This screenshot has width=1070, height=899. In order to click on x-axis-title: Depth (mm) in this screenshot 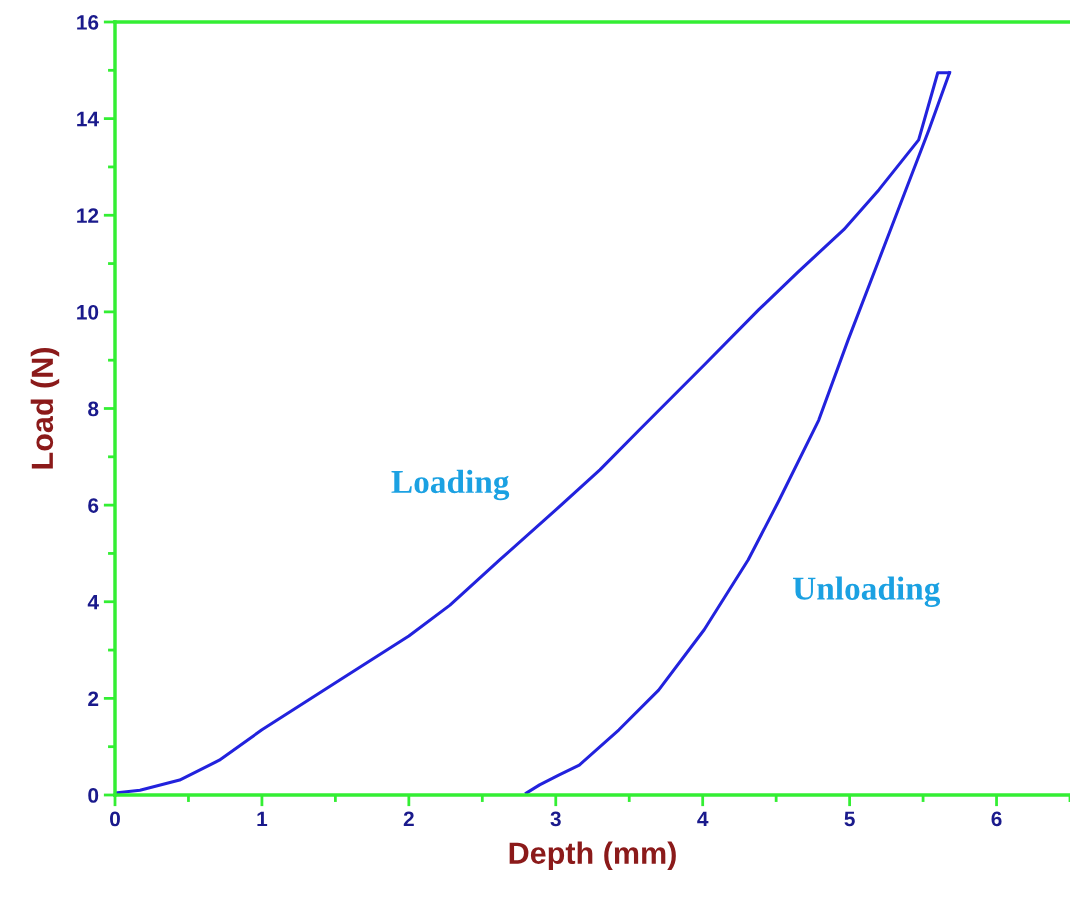, I will do `click(592, 855)`.